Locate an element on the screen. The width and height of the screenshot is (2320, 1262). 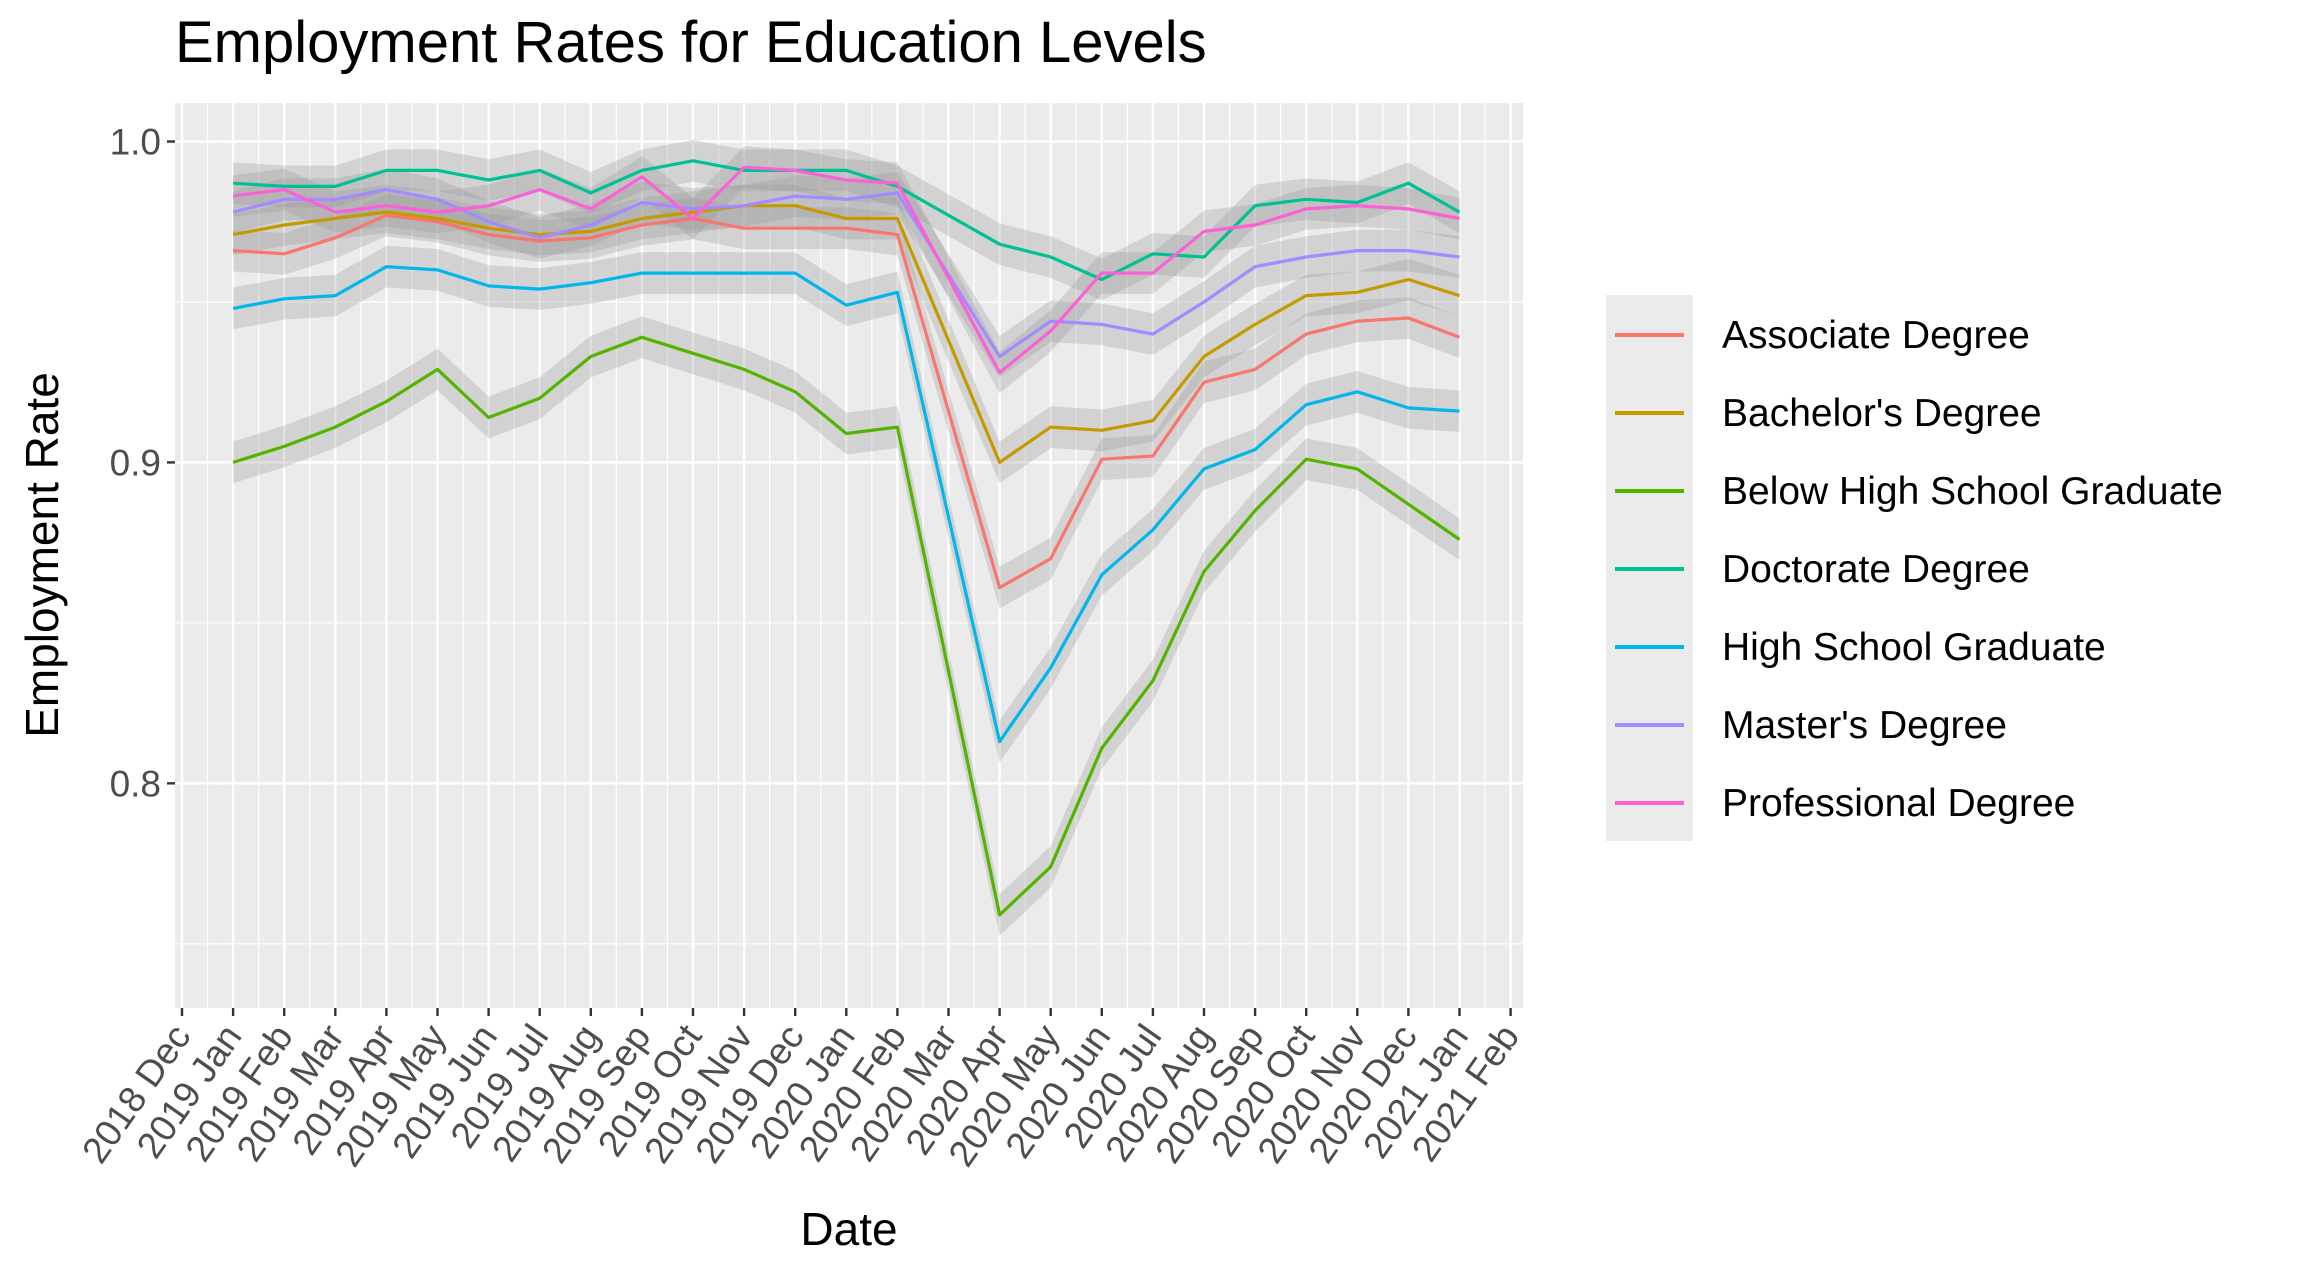
legend-label: Associate Degree is located at coordinates (1876, 335).